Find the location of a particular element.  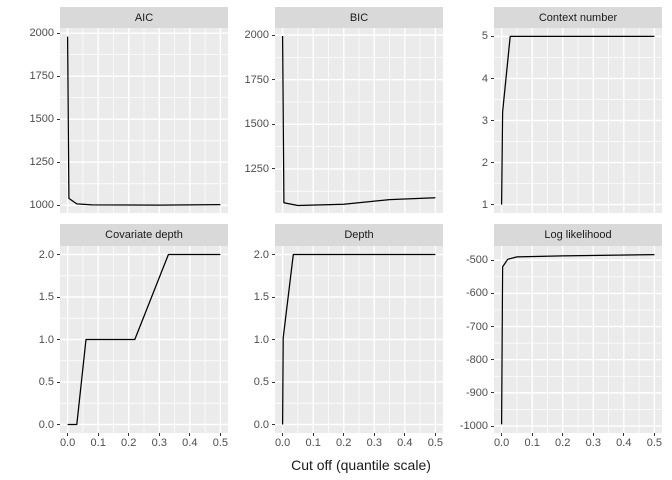

y-axis-tick-label: 2 is located at coordinates (484, 162).